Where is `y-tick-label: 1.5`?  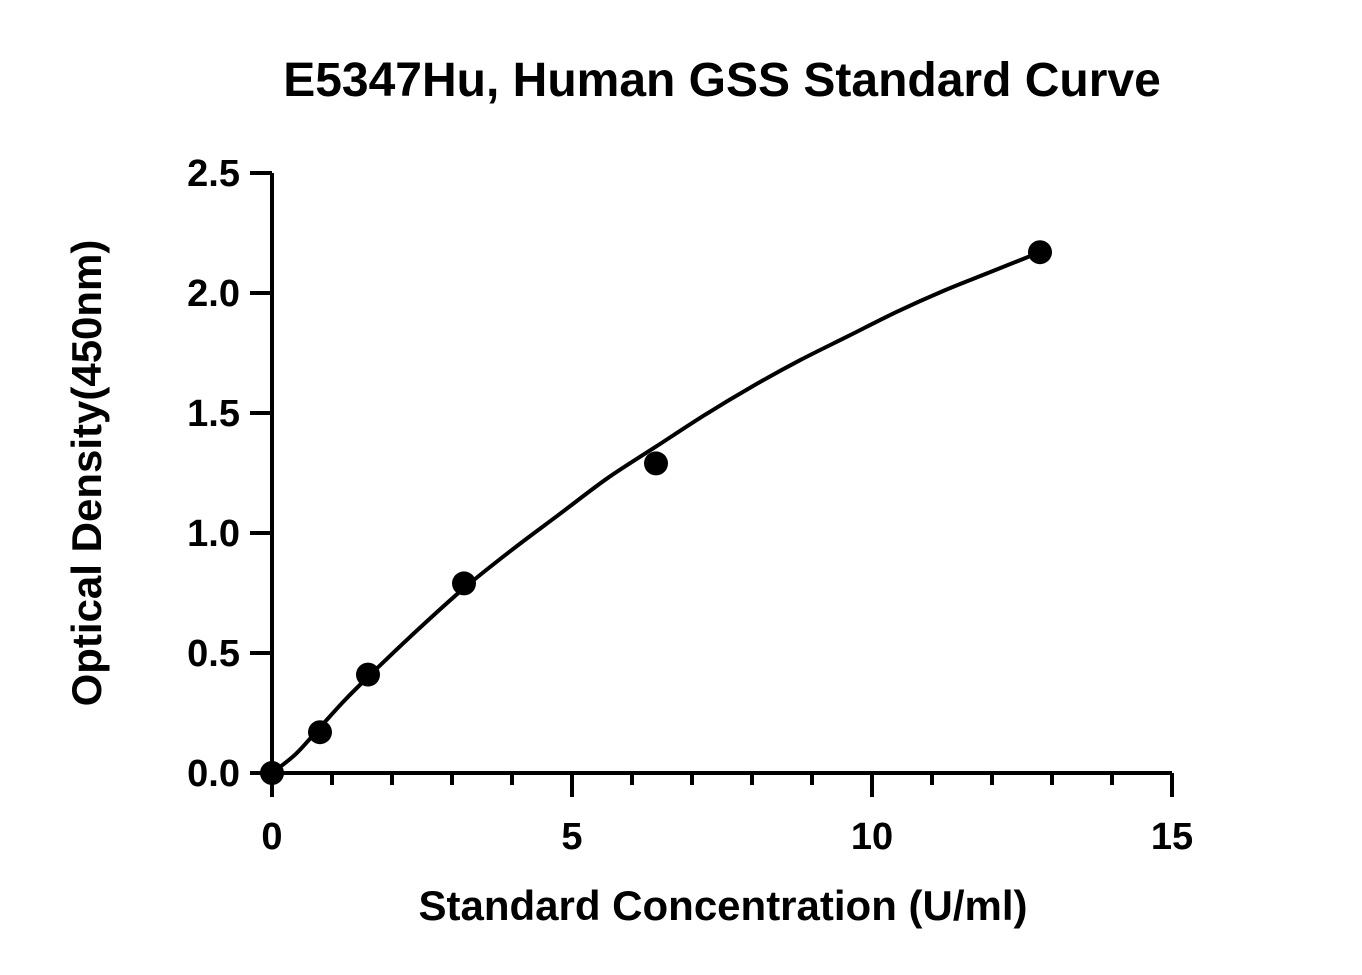 y-tick-label: 1.5 is located at coordinates (213, 414).